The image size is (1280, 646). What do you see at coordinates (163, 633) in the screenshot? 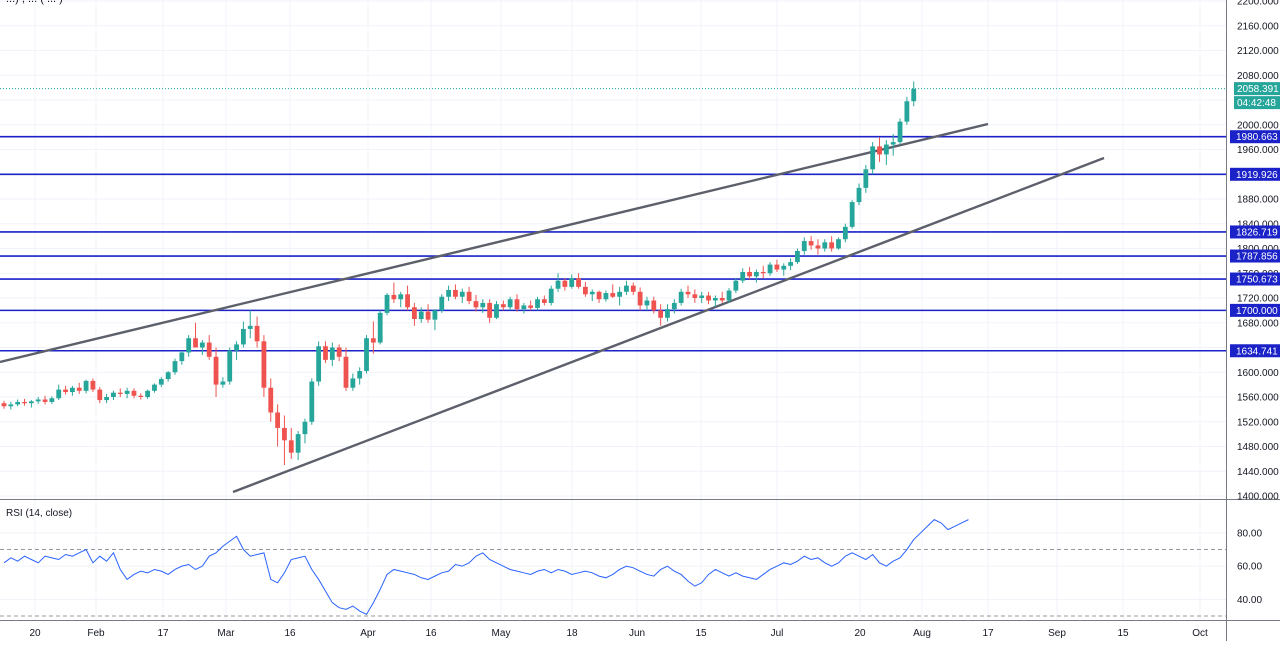
I see `time-label: 17` at bounding box center [163, 633].